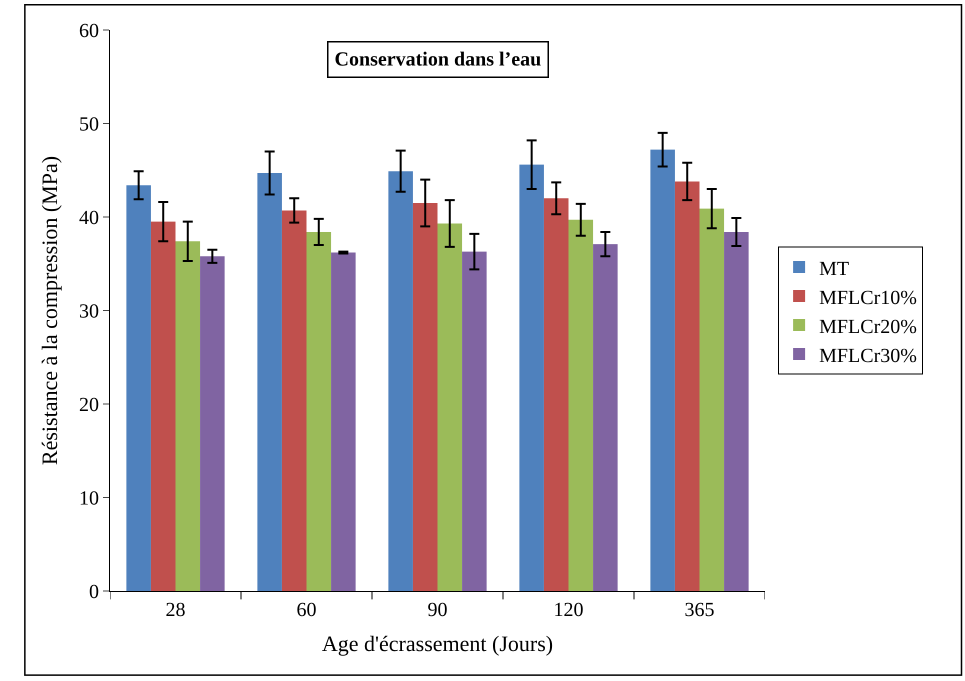 The height and width of the screenshot is (681, 965). Describe the element at coordinates (699, 610) in the screenshot. I see `x-tick-label: 365` at that location.